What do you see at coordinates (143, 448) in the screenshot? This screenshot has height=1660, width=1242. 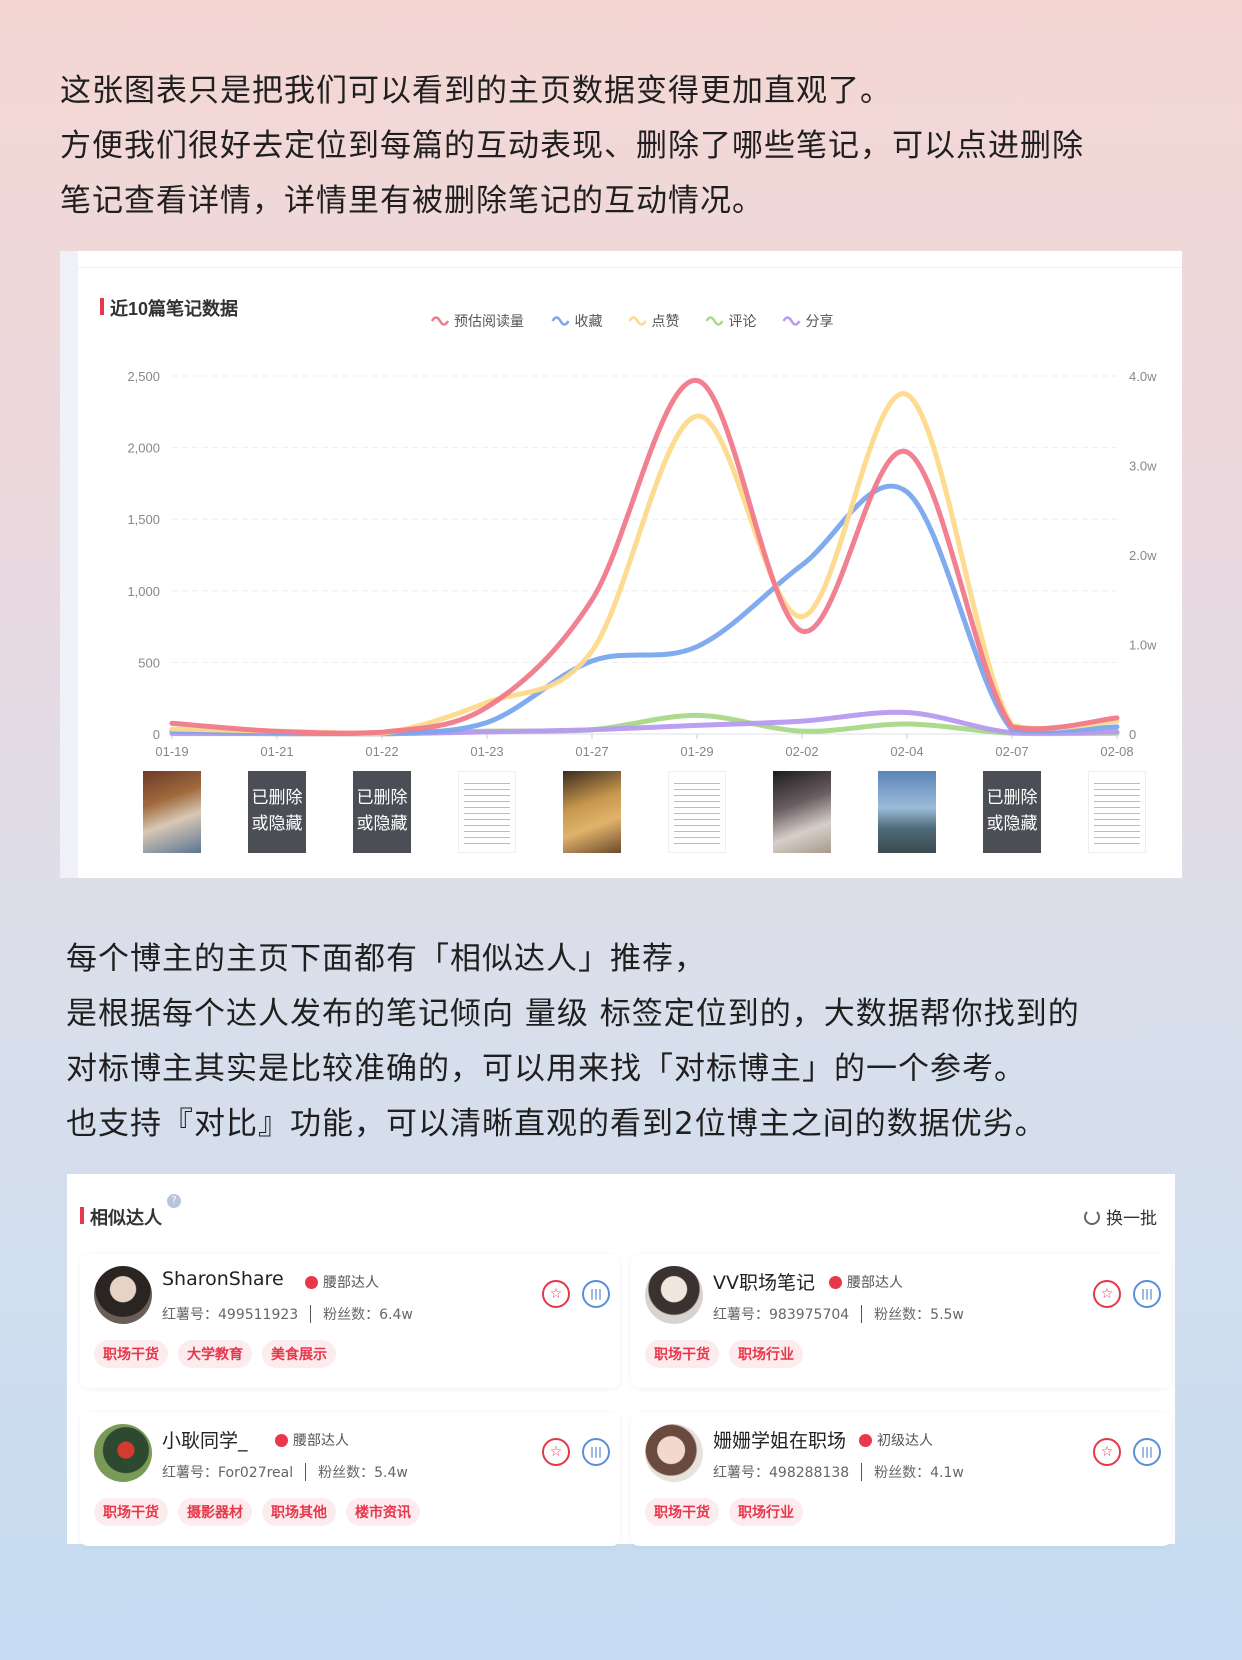 I see `y-left-tick-label: 2,000` at bounding box center [143, 448].